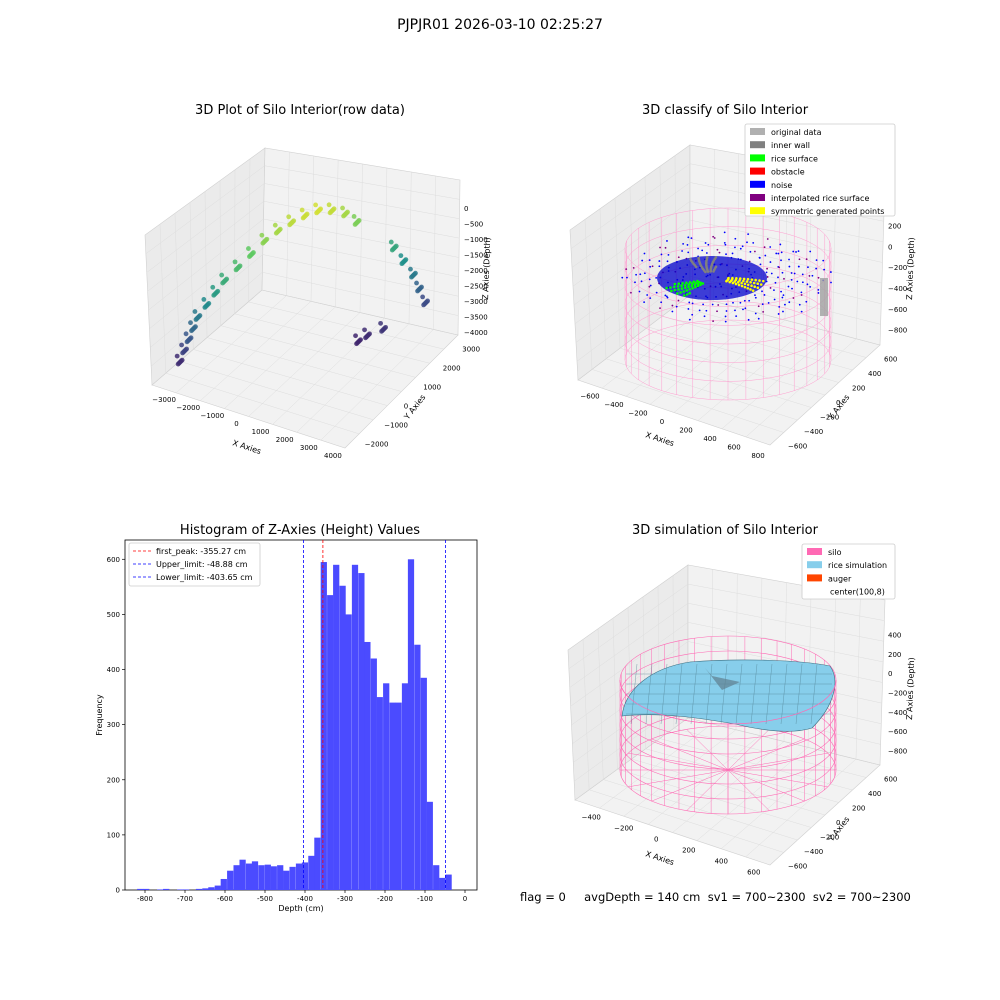 The image size is (1000, 1000). What do you see at coordinates (99, 715) in the screenshot?
I see `y-axis-label: Frequency` at bounding box center [99, 715].